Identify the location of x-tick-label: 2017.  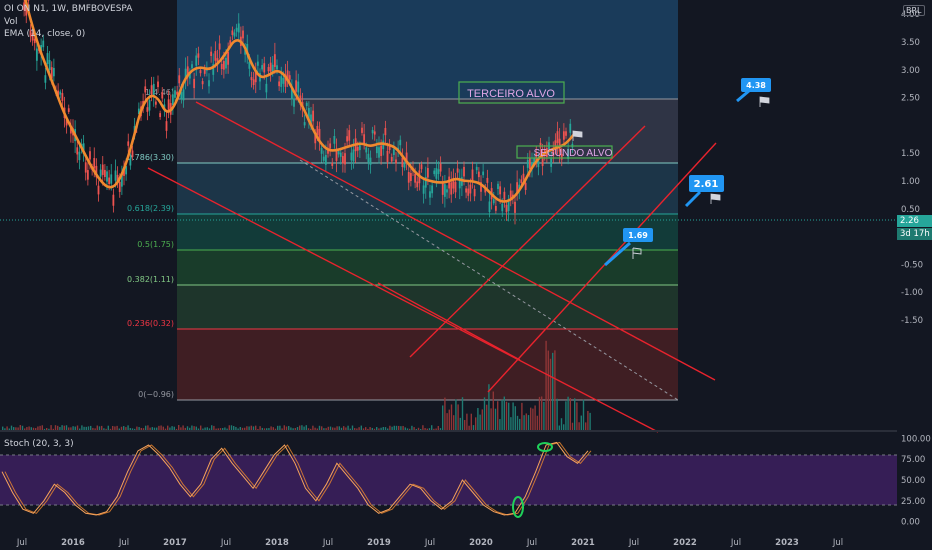
(175, 543).